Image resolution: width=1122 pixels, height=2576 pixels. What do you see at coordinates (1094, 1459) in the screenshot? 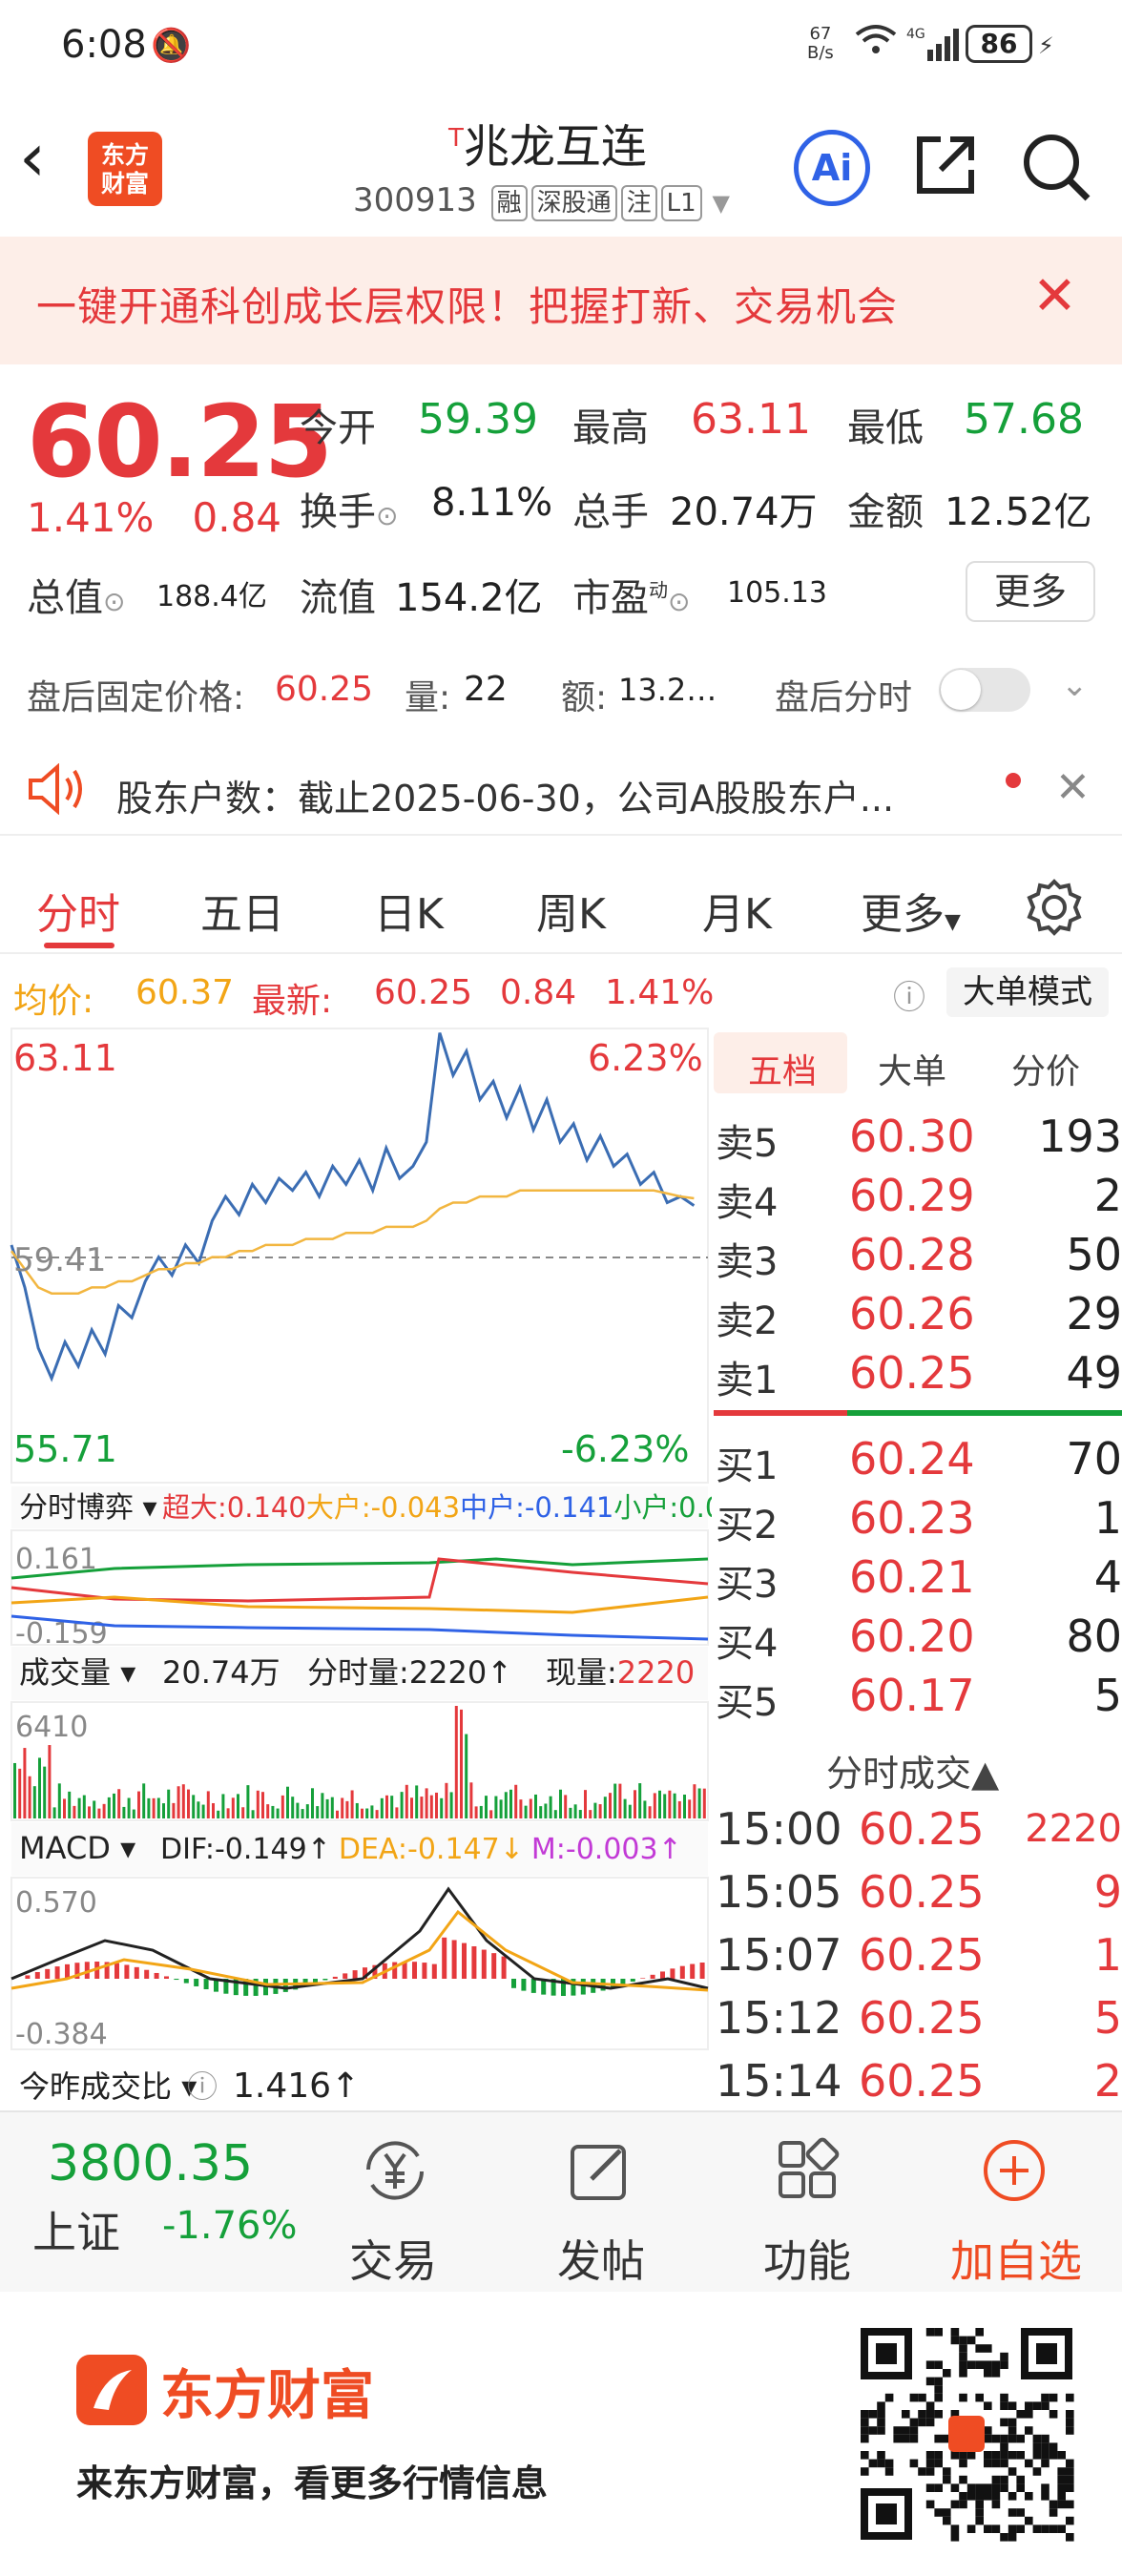
I see `bid-volume: 70` at bounding box center [1094, 1459].